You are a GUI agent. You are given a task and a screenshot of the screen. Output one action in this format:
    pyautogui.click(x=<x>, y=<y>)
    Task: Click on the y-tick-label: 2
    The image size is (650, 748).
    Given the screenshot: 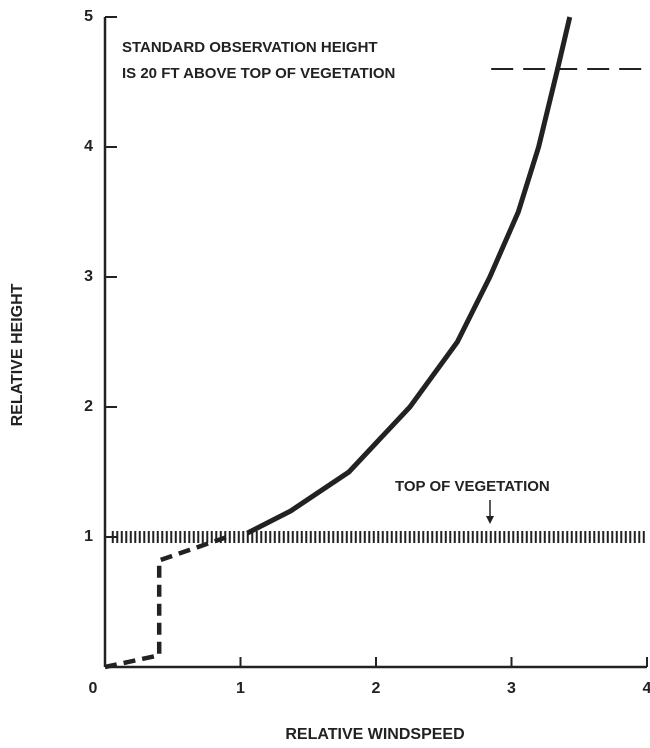 What is the action you would take?
    pyautogui.click(x=88, y=406)
    